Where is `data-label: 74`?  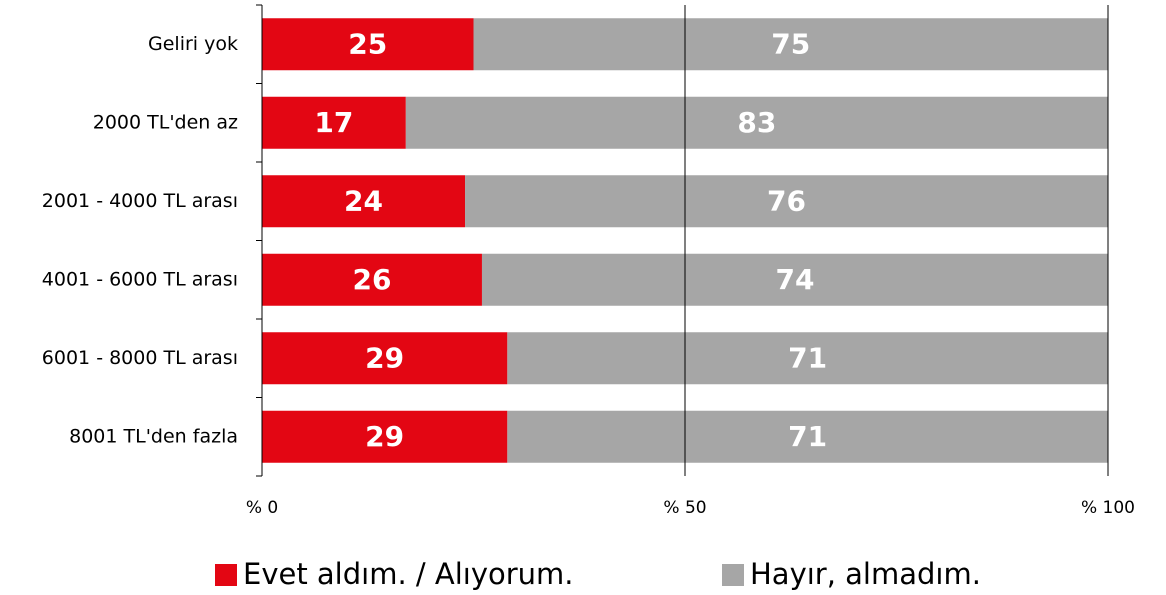 data-label: 74 is located at coordinates (794, 279).